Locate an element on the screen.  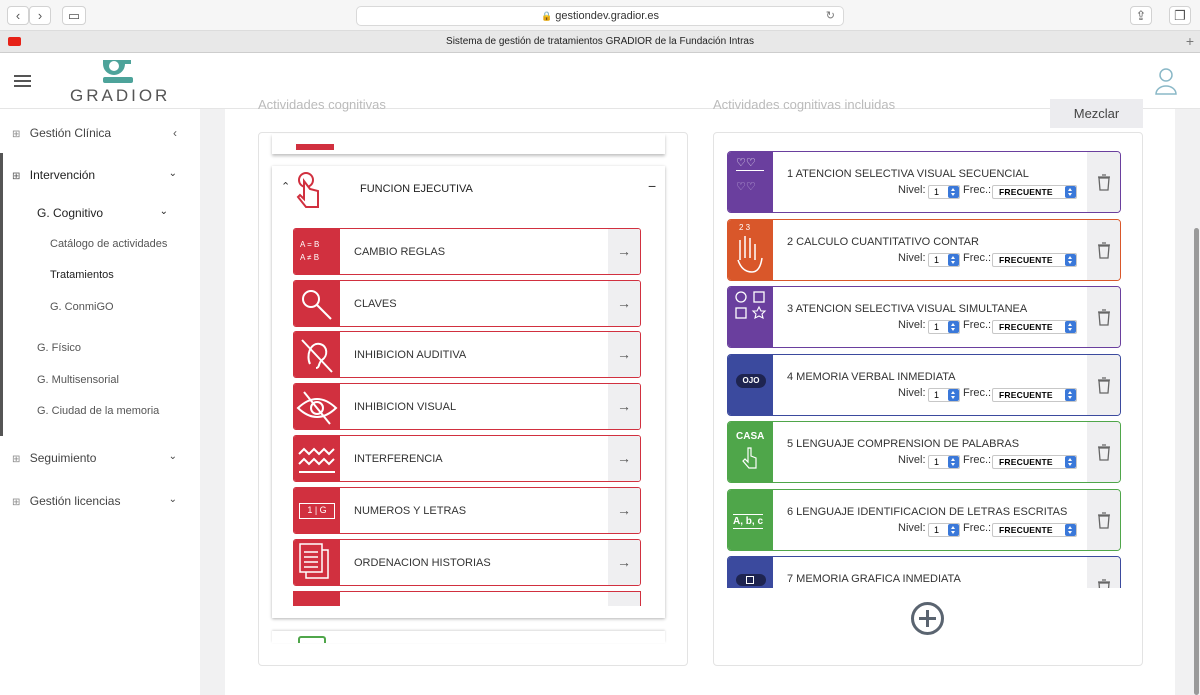
activity-item: INHIBICION AUDITIVA → is located at coordinates (467, 354).